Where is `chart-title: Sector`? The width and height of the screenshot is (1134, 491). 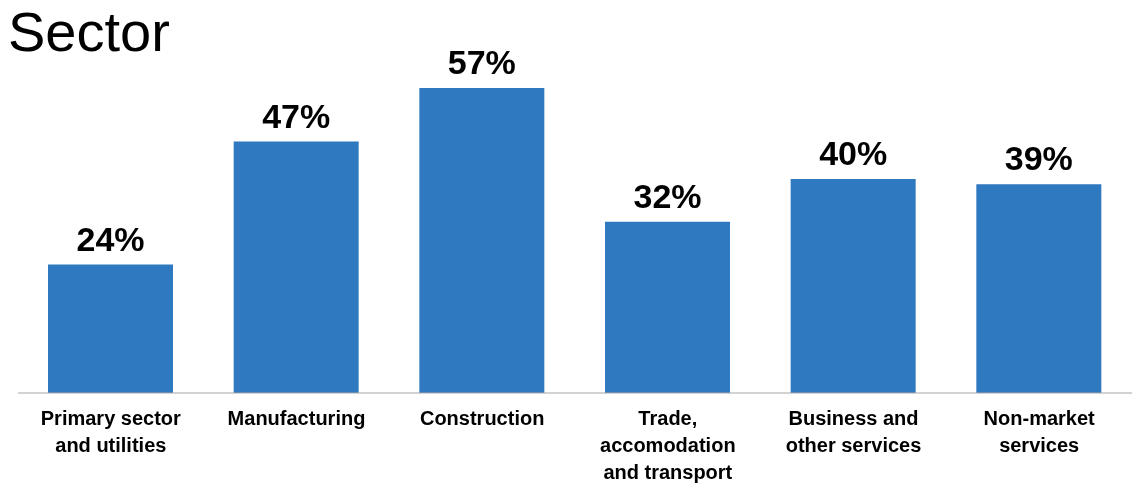 chart-title: Sector is located at coordinates (89, 32).